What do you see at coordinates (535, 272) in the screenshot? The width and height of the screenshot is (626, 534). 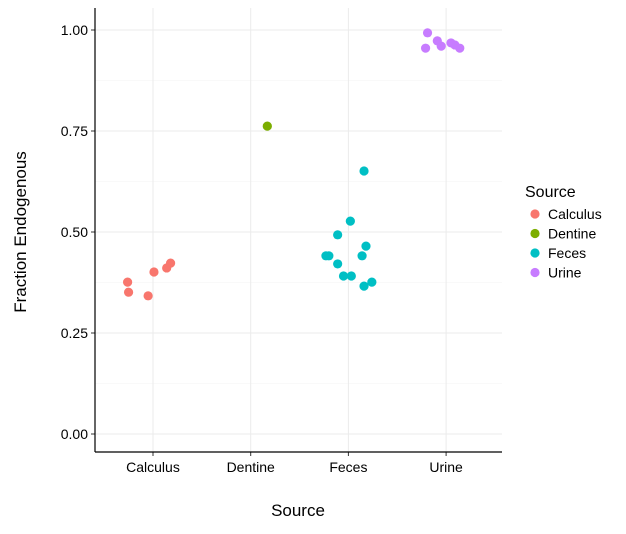 I see `legend-key-urine` at bounding box center [535, 272].